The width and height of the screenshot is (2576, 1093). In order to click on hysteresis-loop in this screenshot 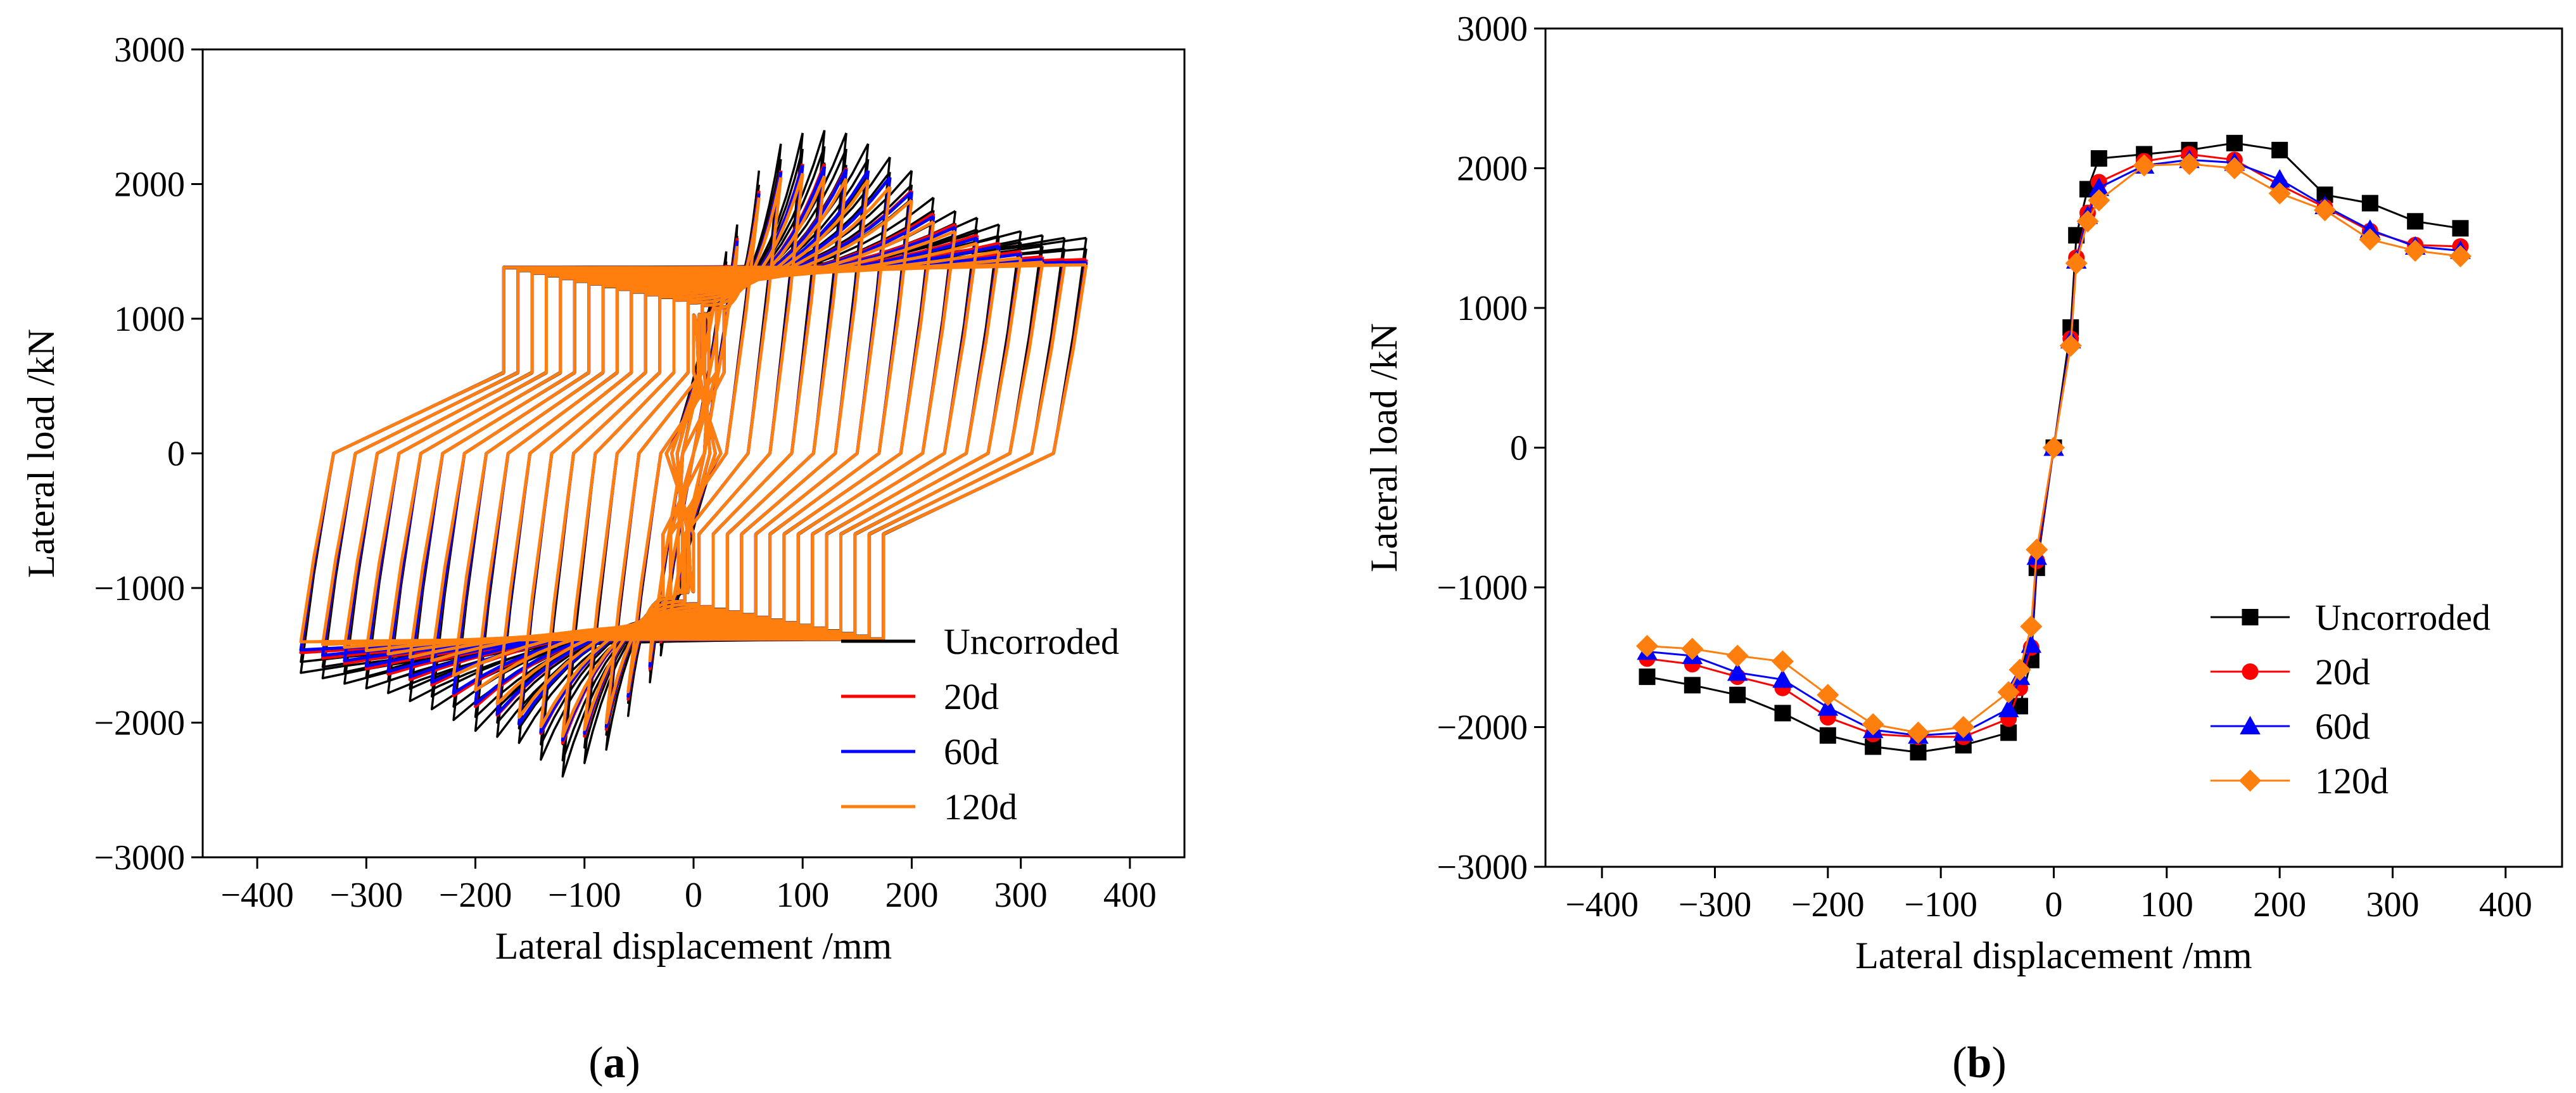, I will do `click(693, 455)`.